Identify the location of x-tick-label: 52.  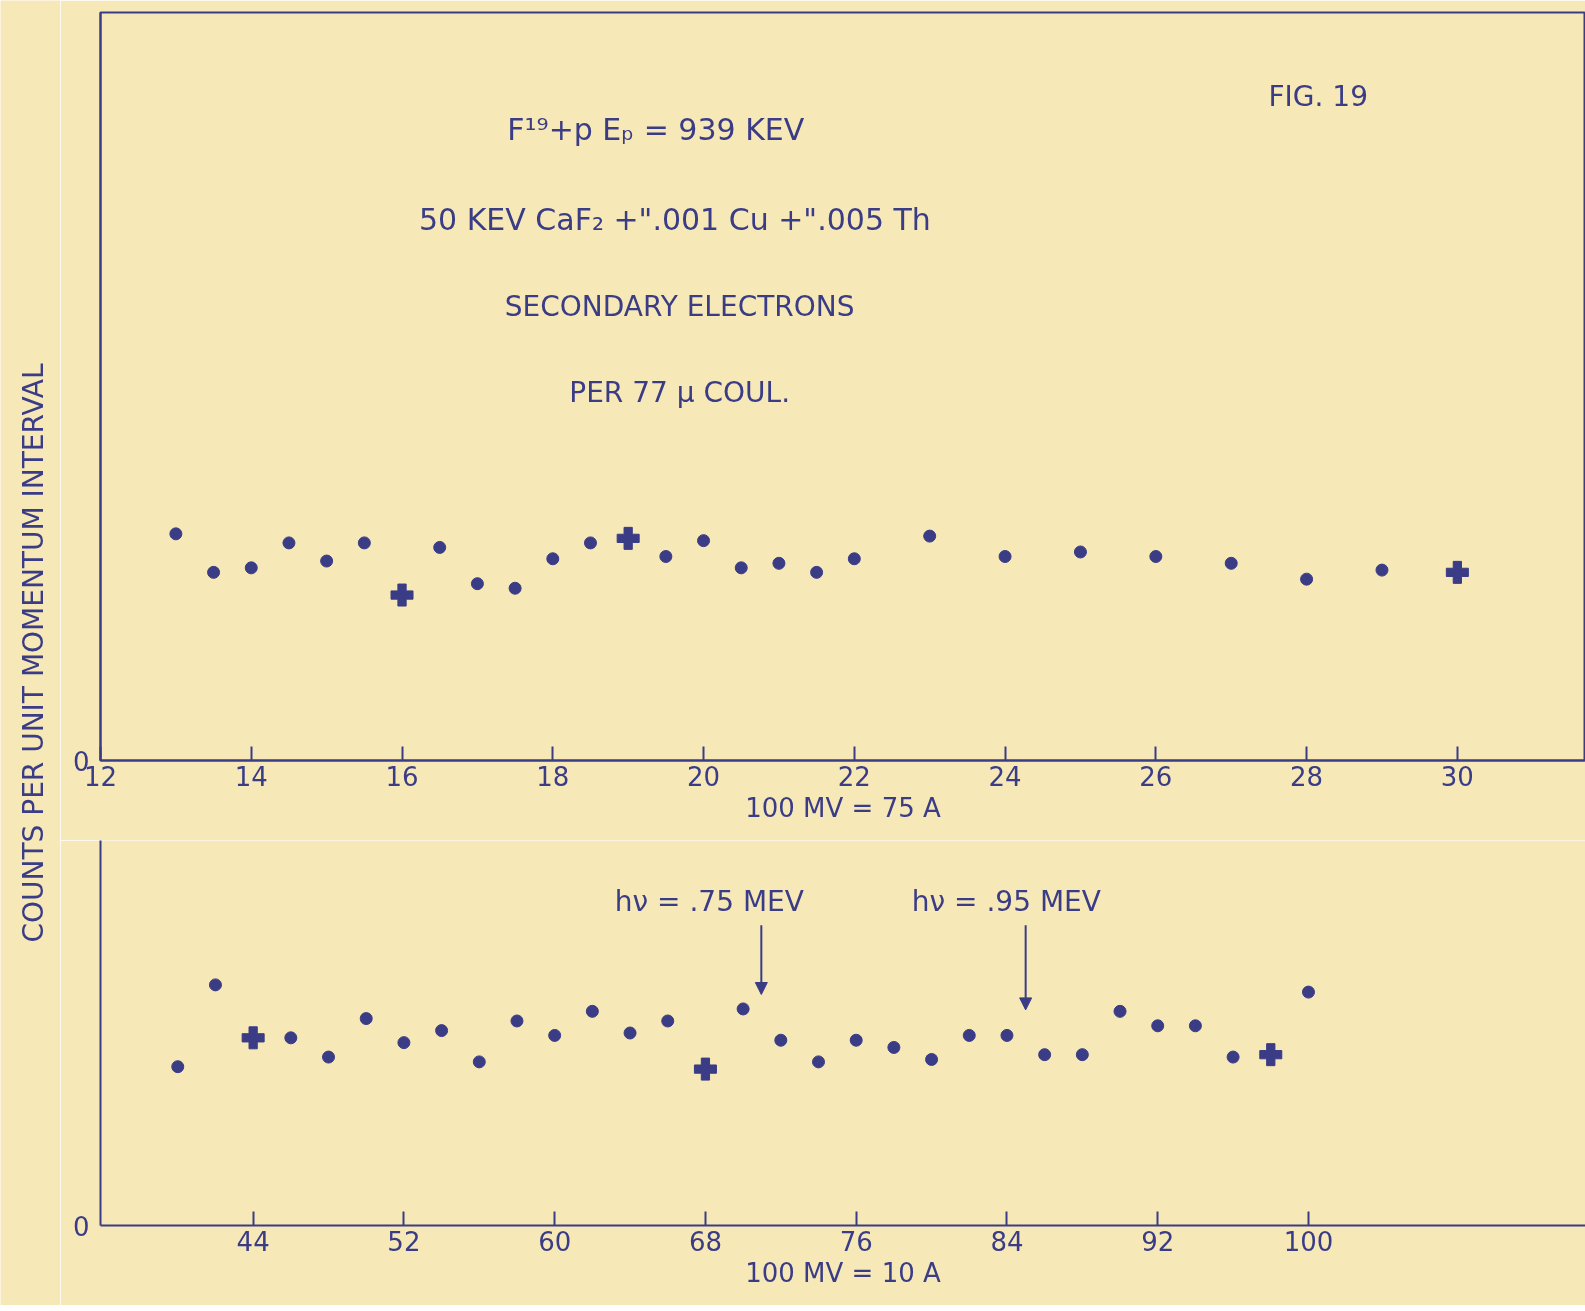
(404, 1241).